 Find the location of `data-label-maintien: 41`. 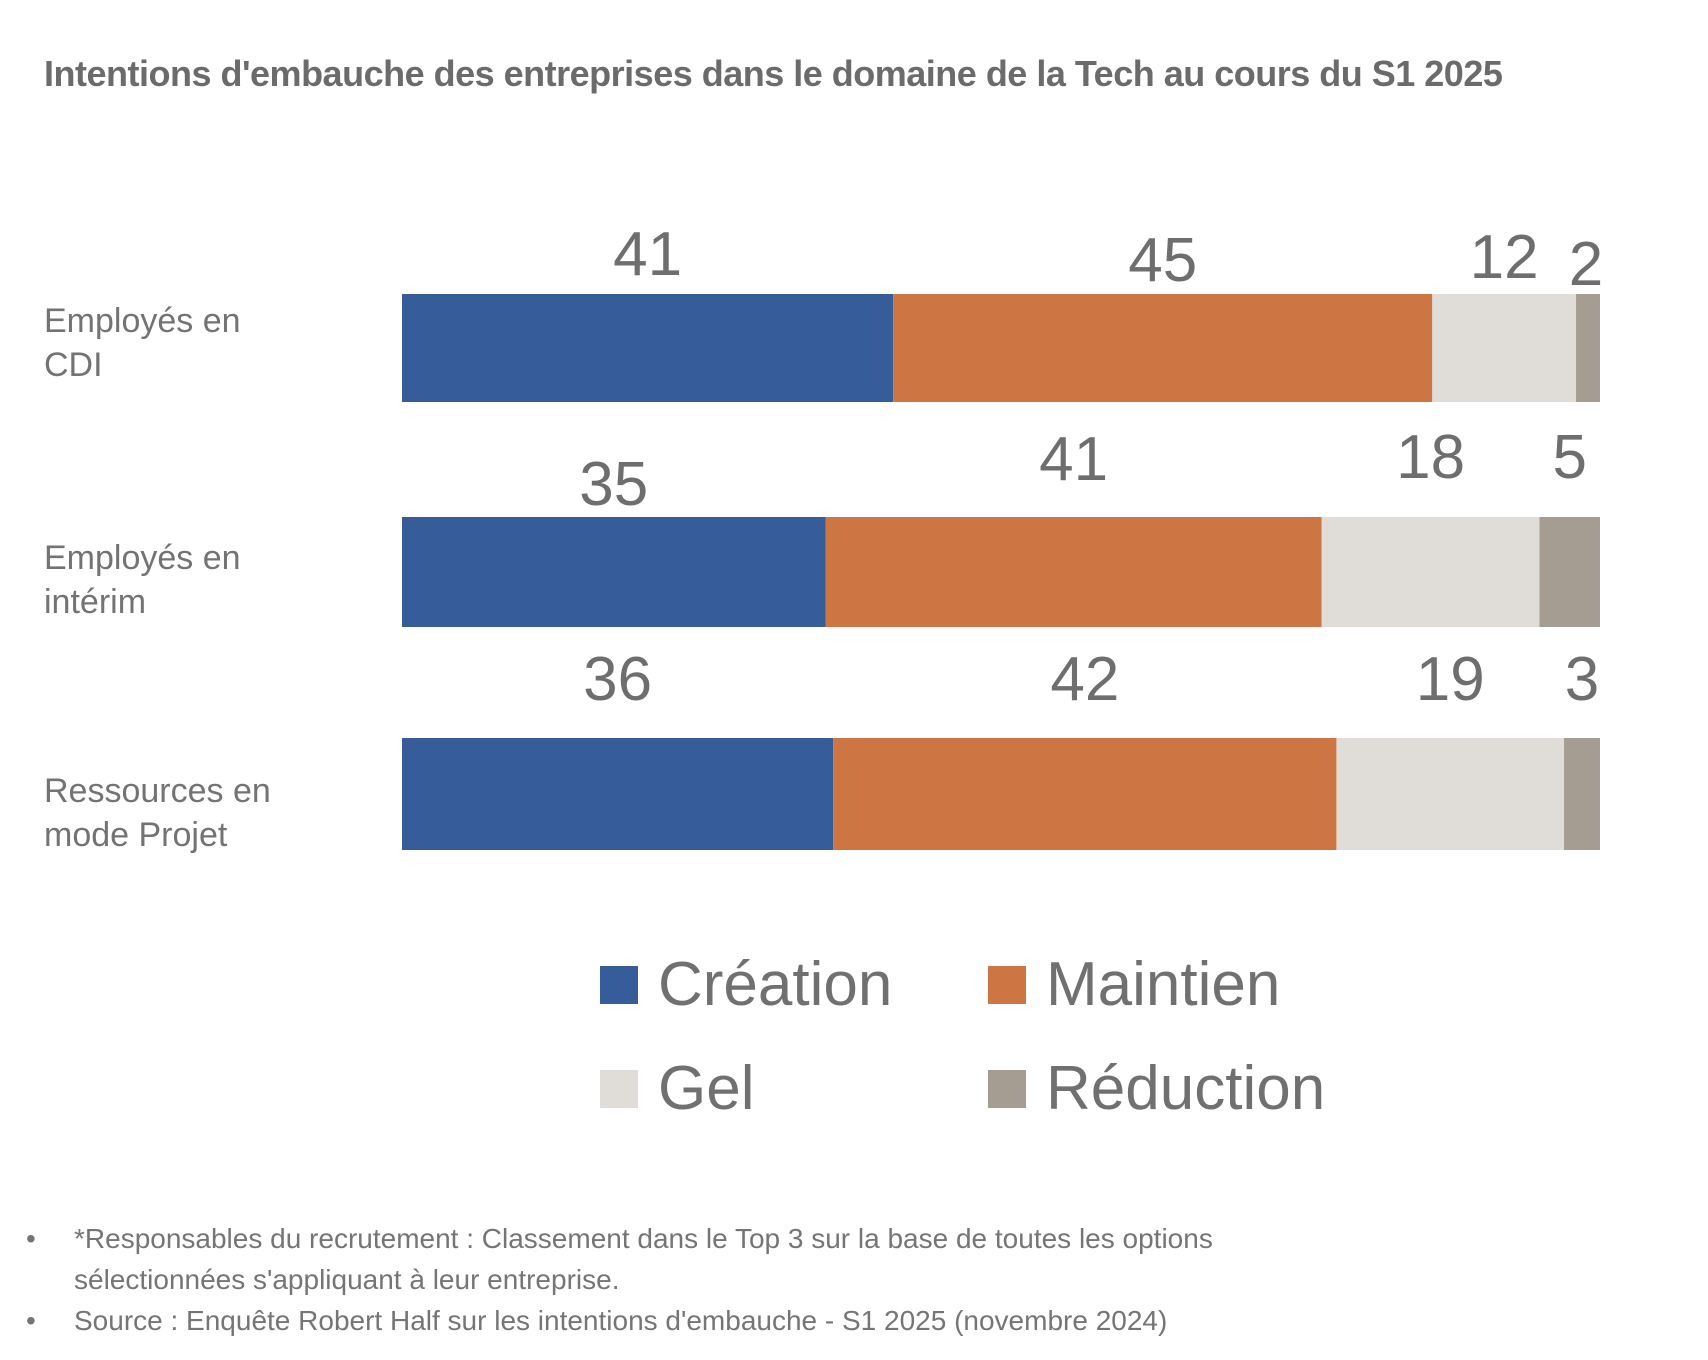

data-label-maintien: 41 is located at coordinates (1073, 459).